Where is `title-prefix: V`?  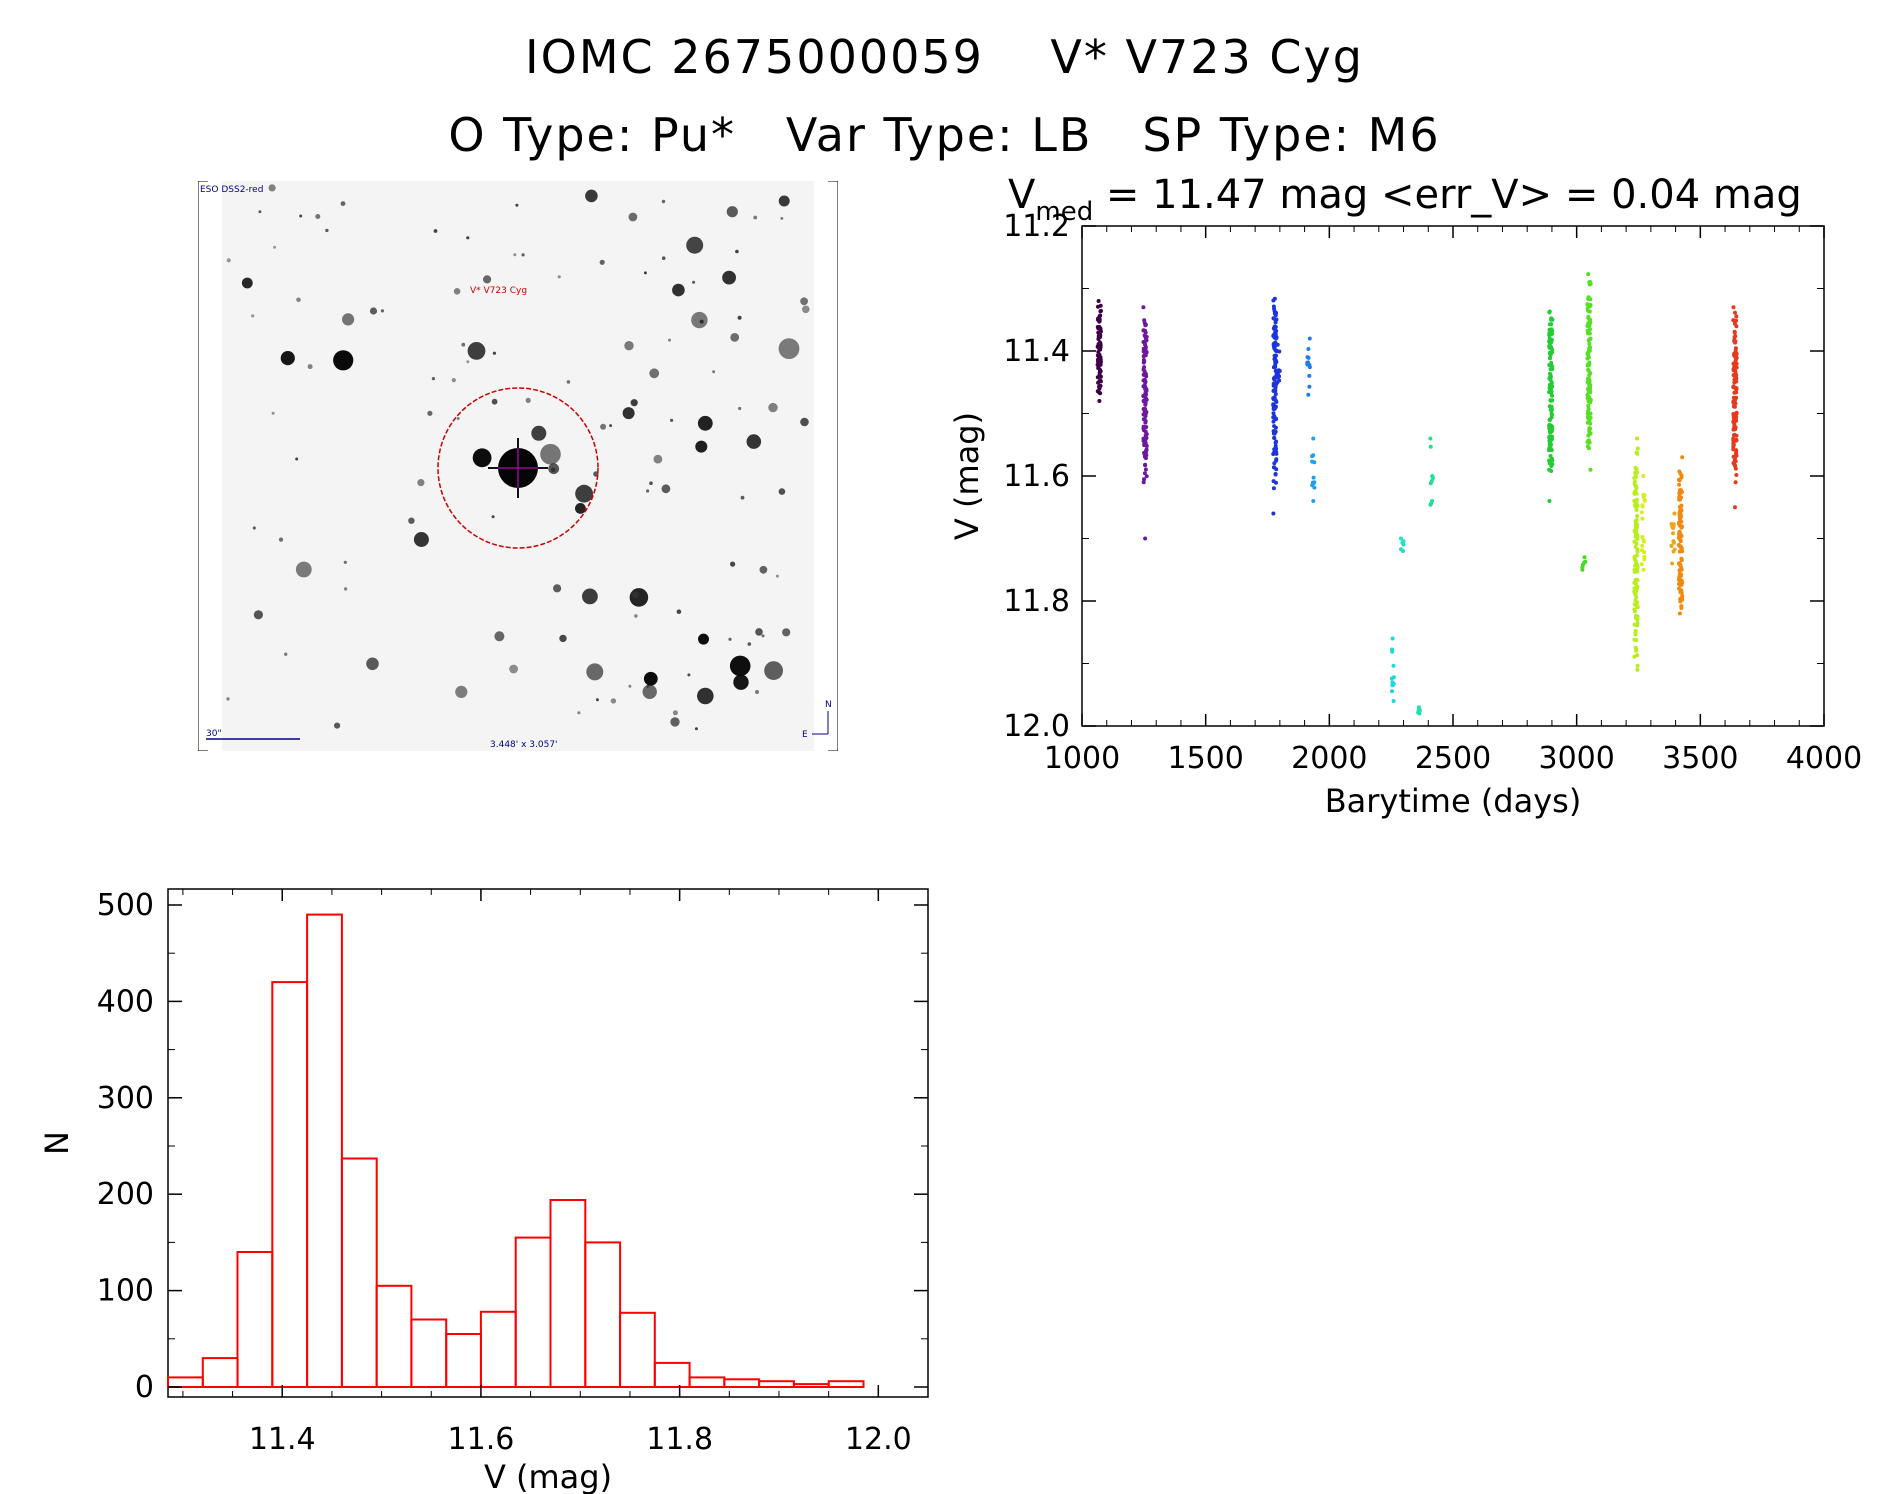 title-prefix: V is located at coordinates (1022, 195).